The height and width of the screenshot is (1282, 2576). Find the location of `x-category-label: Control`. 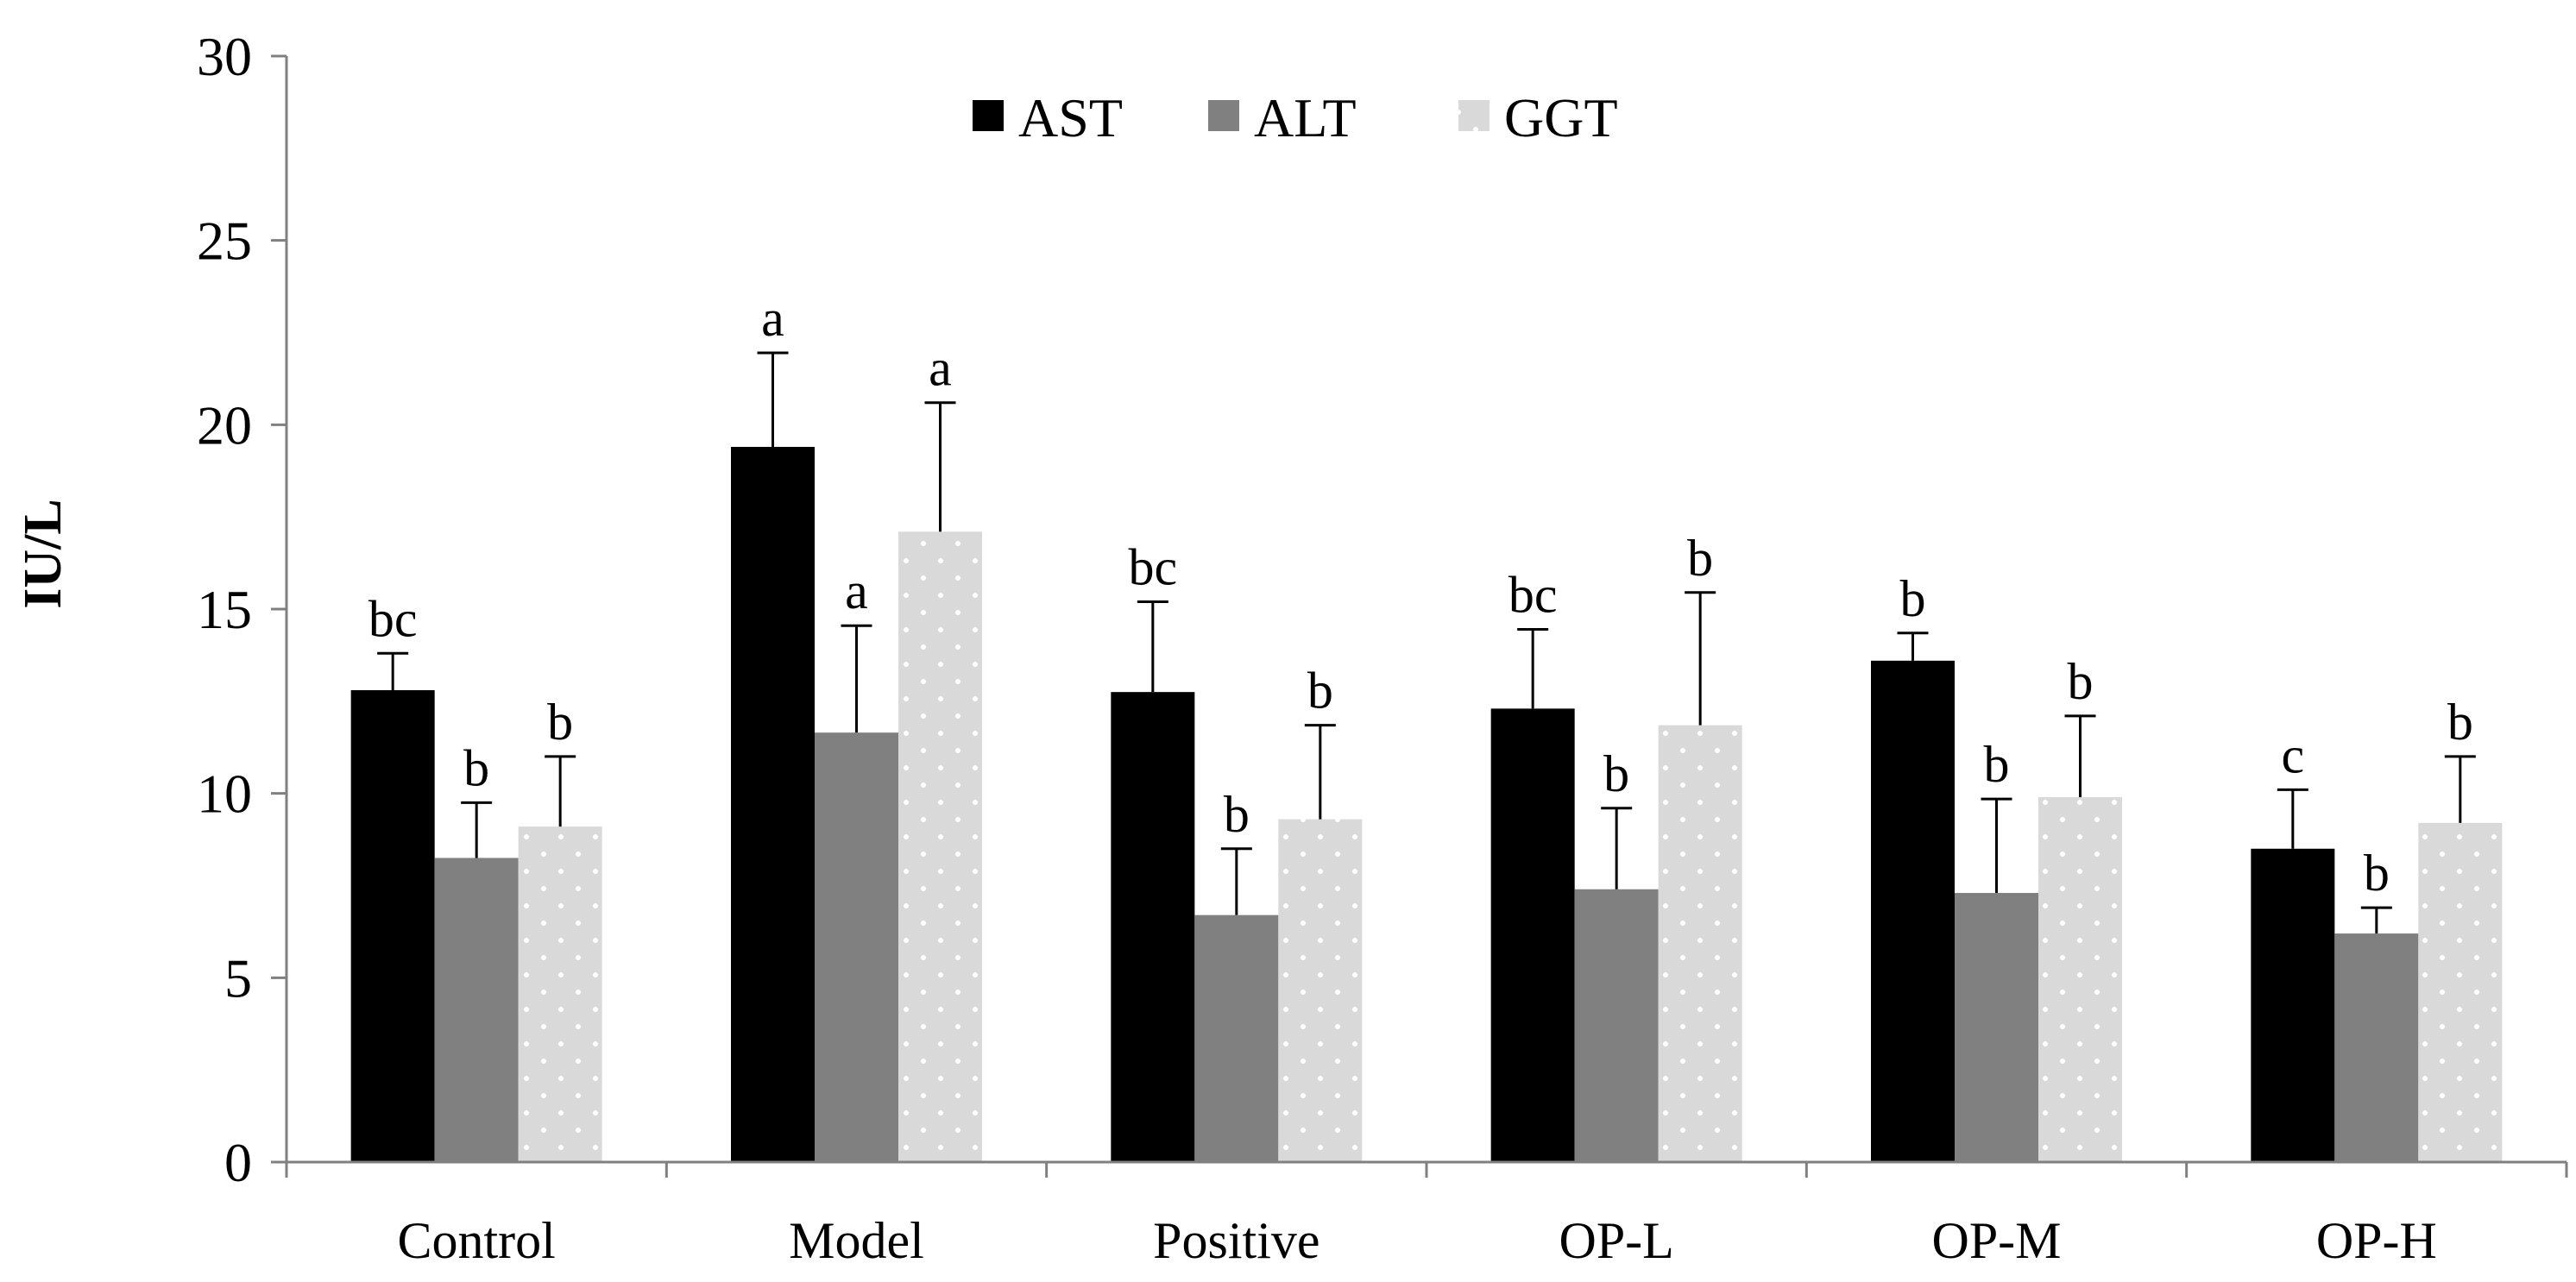

x-category-label: Control is located at coordinates (476, 1240).